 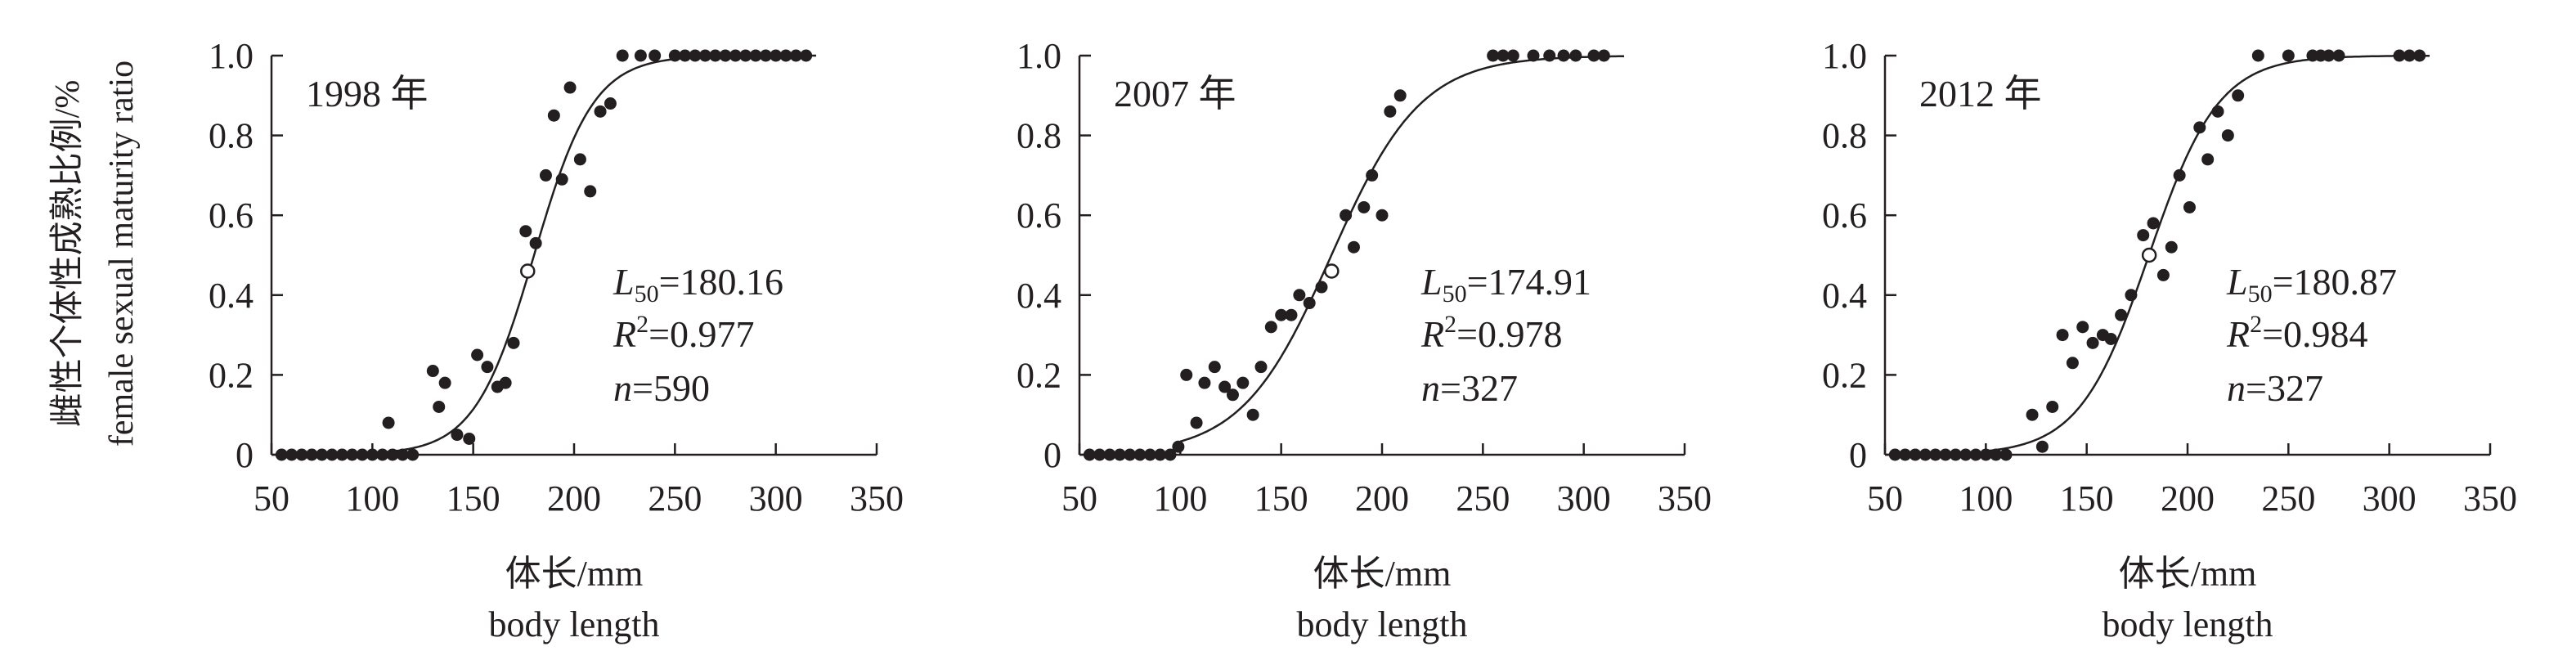 What do you see at coordinates (721, 282) in the screenshot?
I see `stat-l50-value: =180.16` at bounding box center [721, 282].